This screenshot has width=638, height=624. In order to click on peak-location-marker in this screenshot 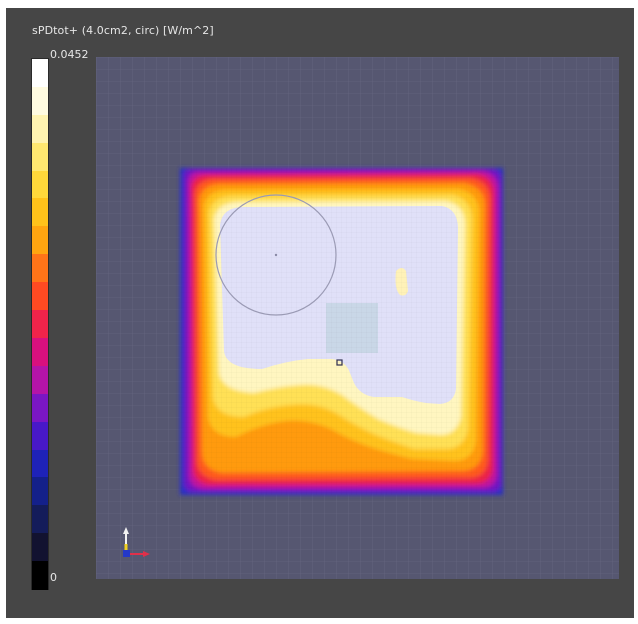, I will do `click(339, 362)`.